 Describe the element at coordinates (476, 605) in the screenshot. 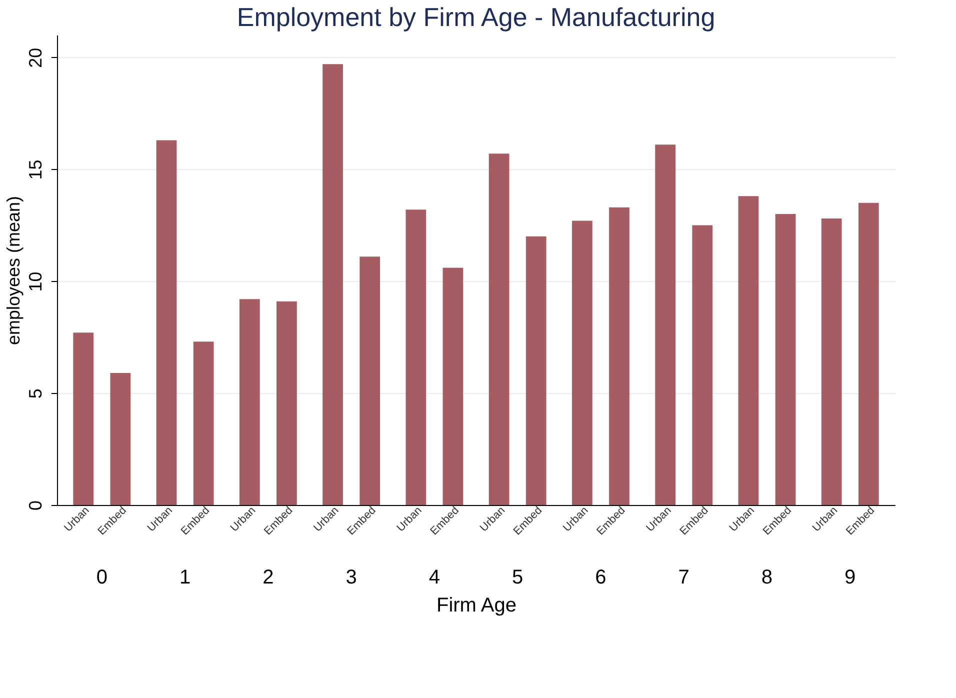

I see `x-axis-title: Firm Age` at that location.